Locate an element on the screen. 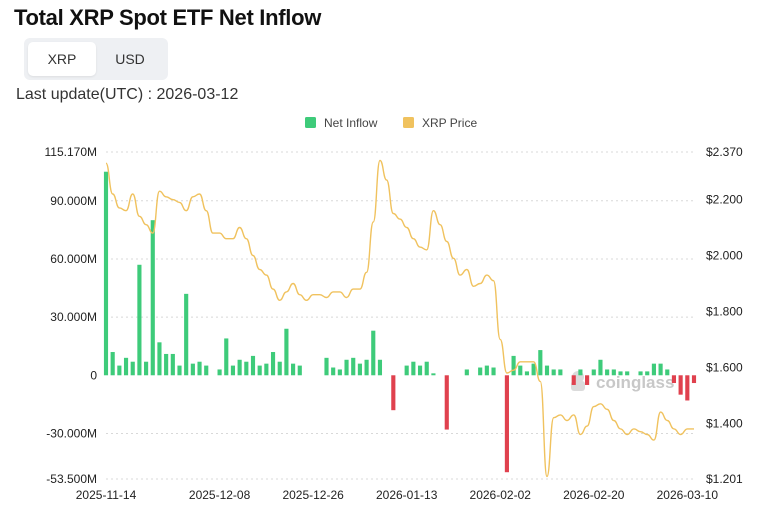  last-update: Last update(UTC) : 2026-03-12 is located at coordinates (127, 94).